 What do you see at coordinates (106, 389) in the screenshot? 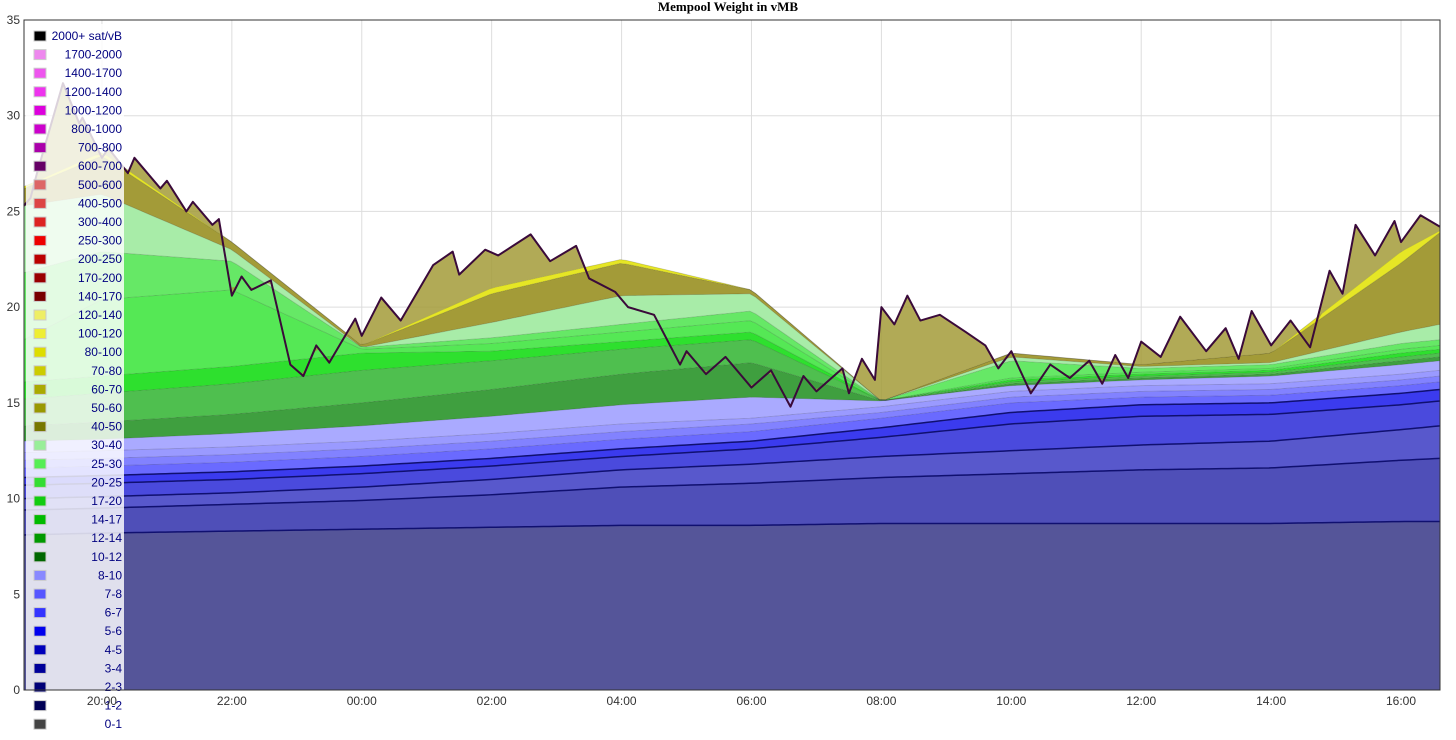
I see `legend-label: 60-70` at bounding box center [106, 389].